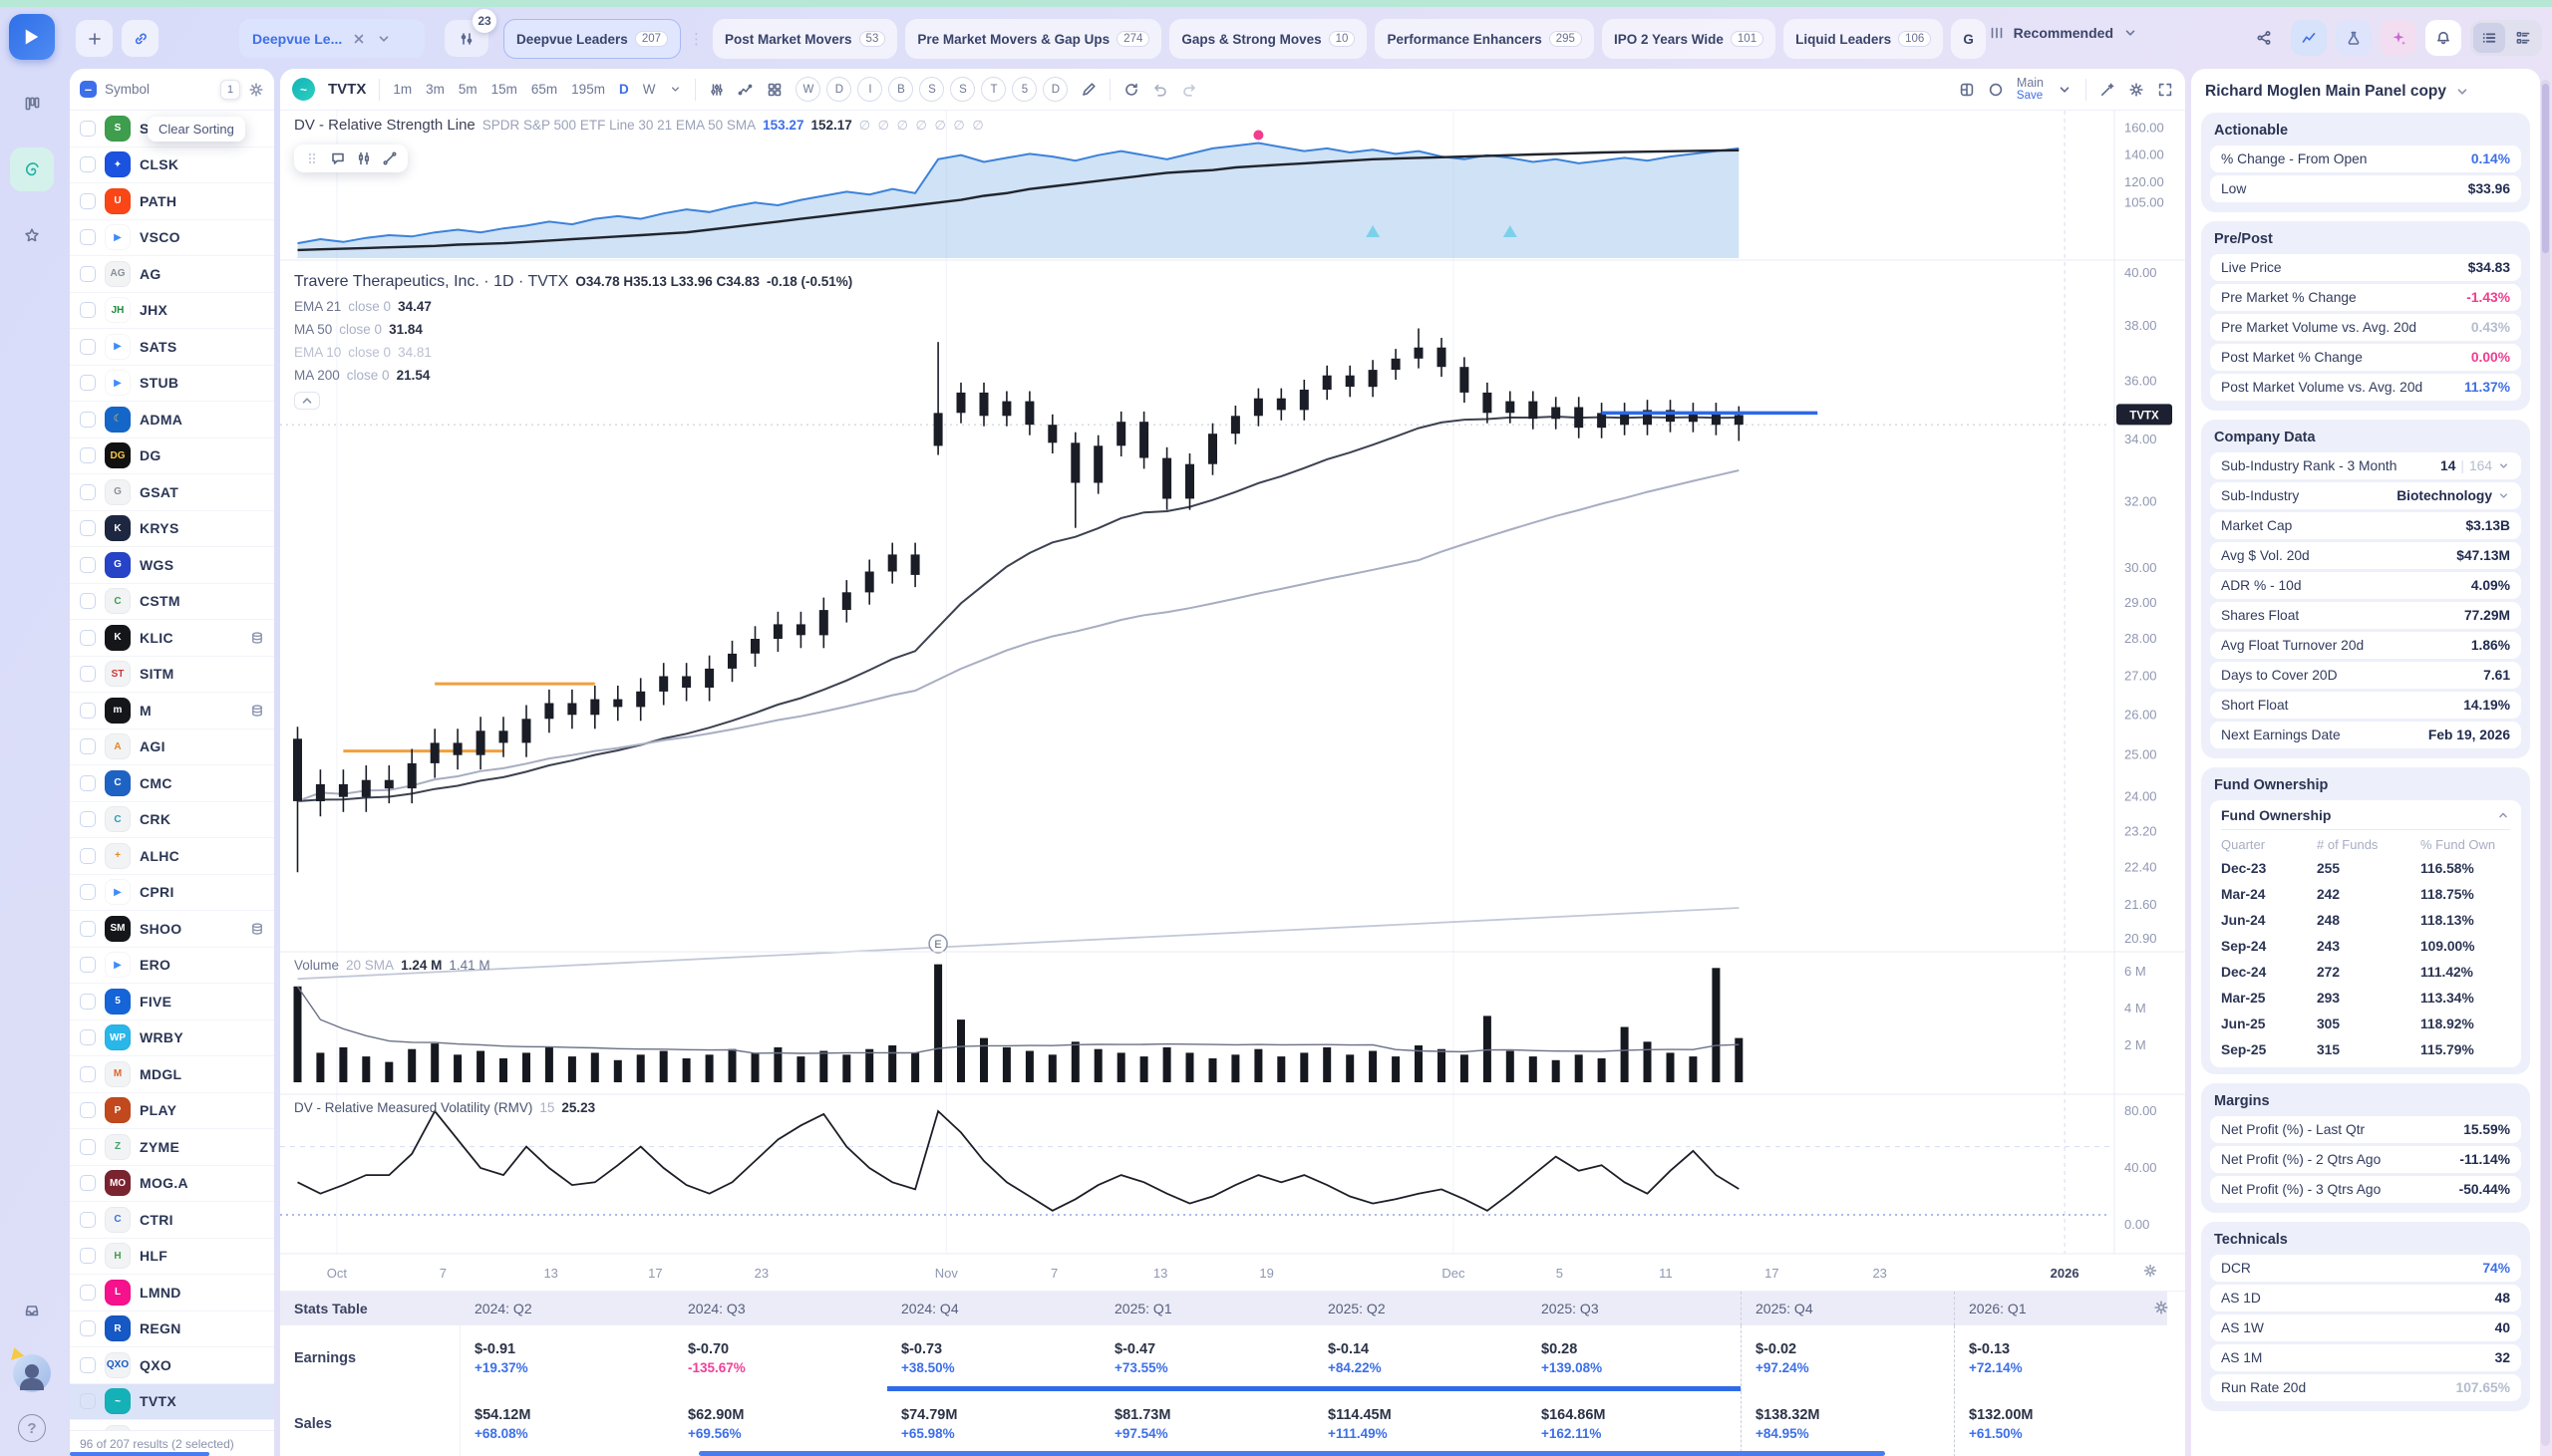 Image resolution: width=2552 pixels, height=1456 pixels. What do you see at coordinates (2365, 1159) in the screenshot?
I see `panel-data-row: Net Profit (%) - 2 Qtrs Ago -11.14%` at bounding box center [2365, 1159].